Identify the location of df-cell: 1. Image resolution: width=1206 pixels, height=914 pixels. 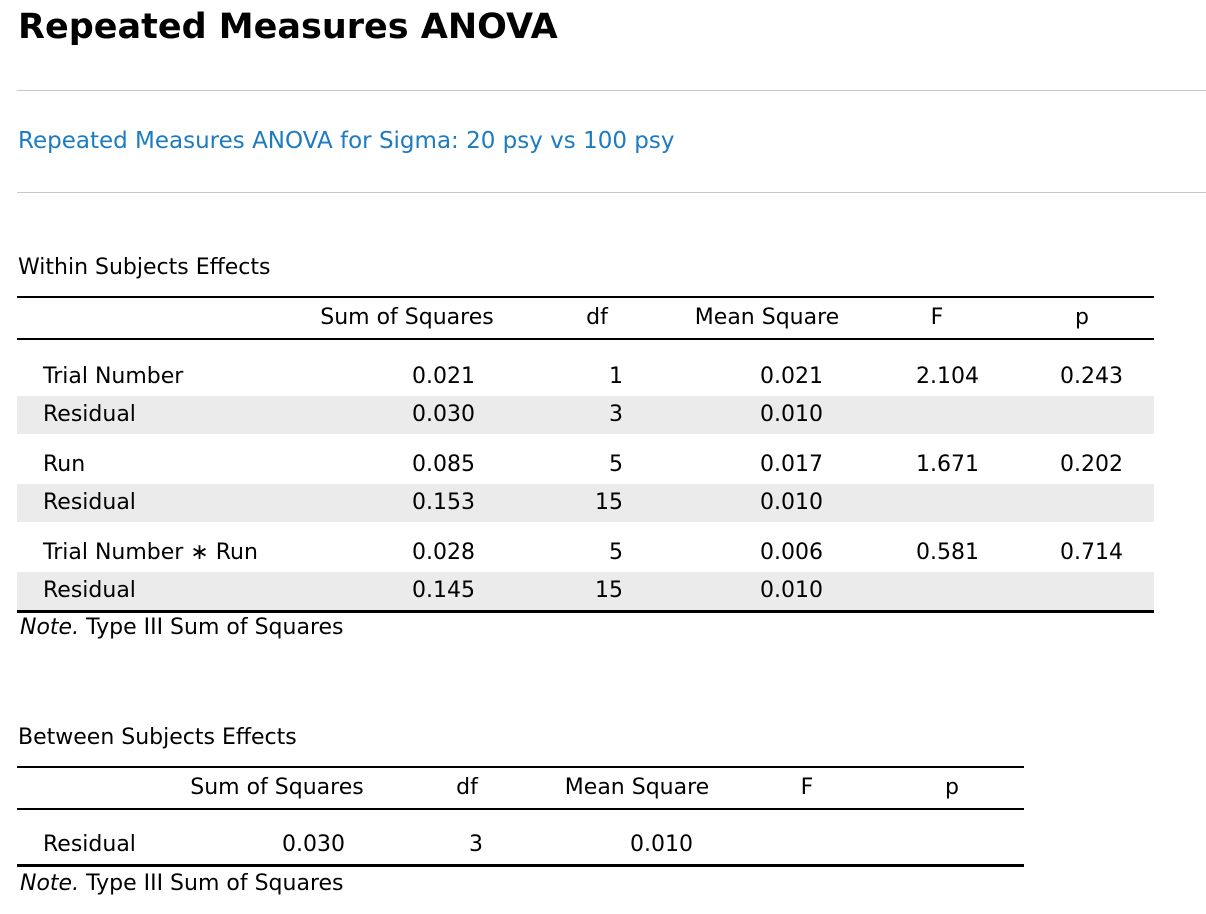
(616, 376).